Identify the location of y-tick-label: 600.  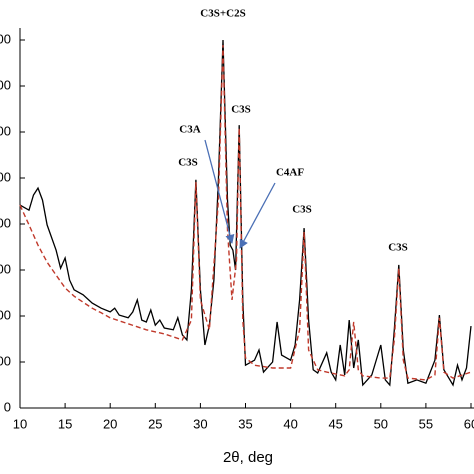
(5, 130).